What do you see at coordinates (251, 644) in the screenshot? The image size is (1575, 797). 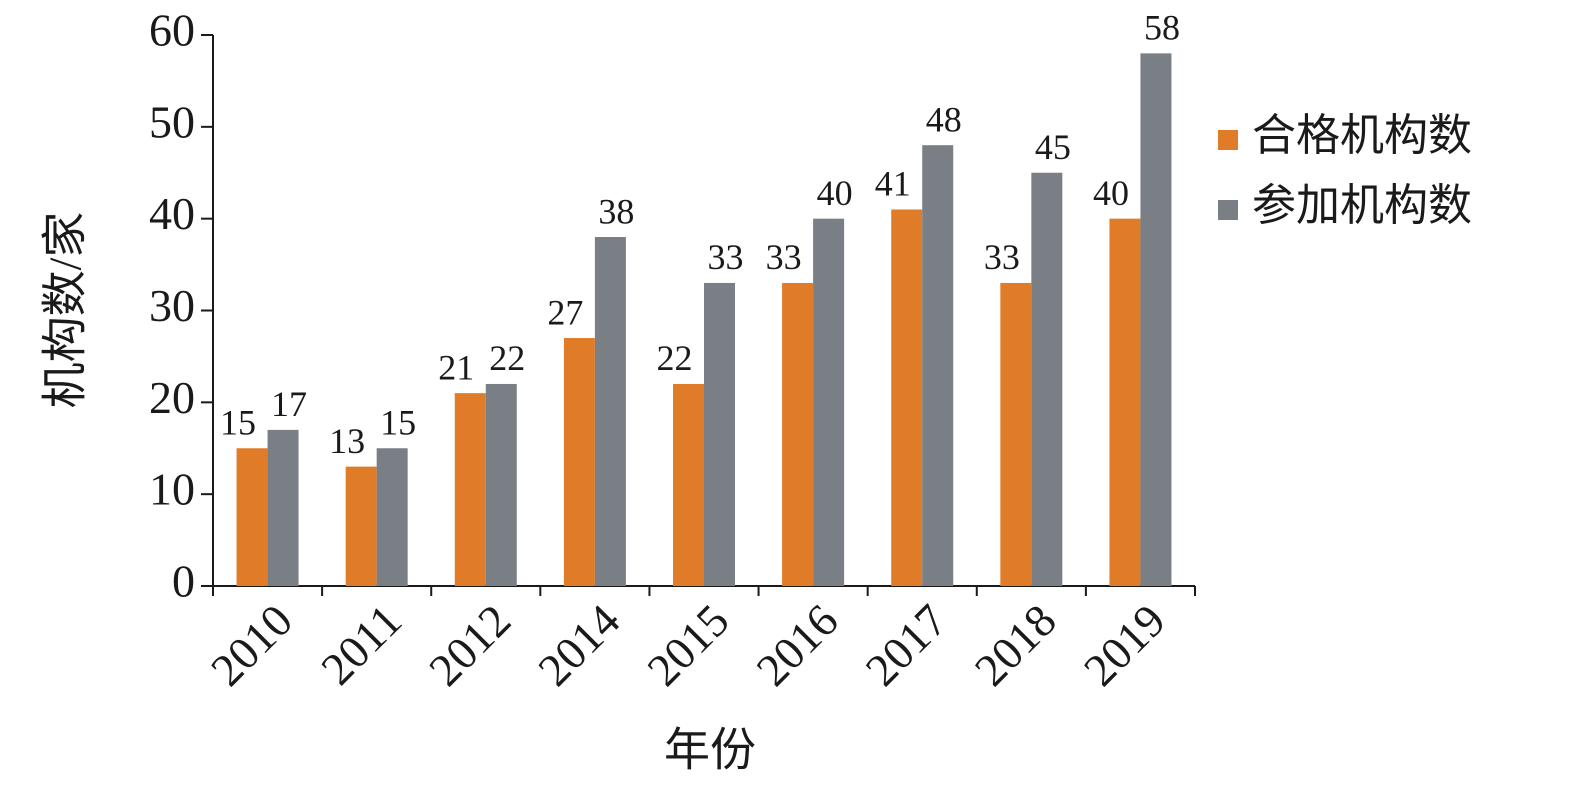 I see `x-tick-label: 2010` at bounding box center [251, 644].